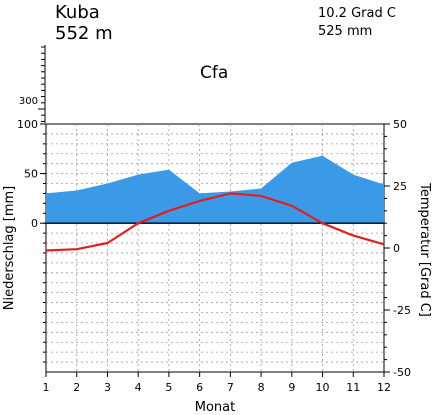 This screenshot has height=415, width=436. I want to click on x-tick-label: 9, so click(291, 387).